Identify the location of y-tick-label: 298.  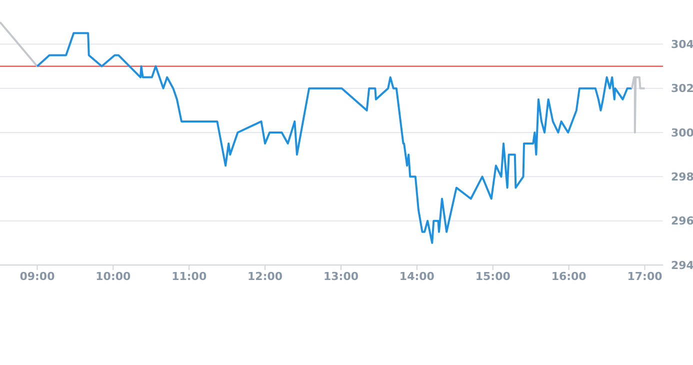
(682, 177).